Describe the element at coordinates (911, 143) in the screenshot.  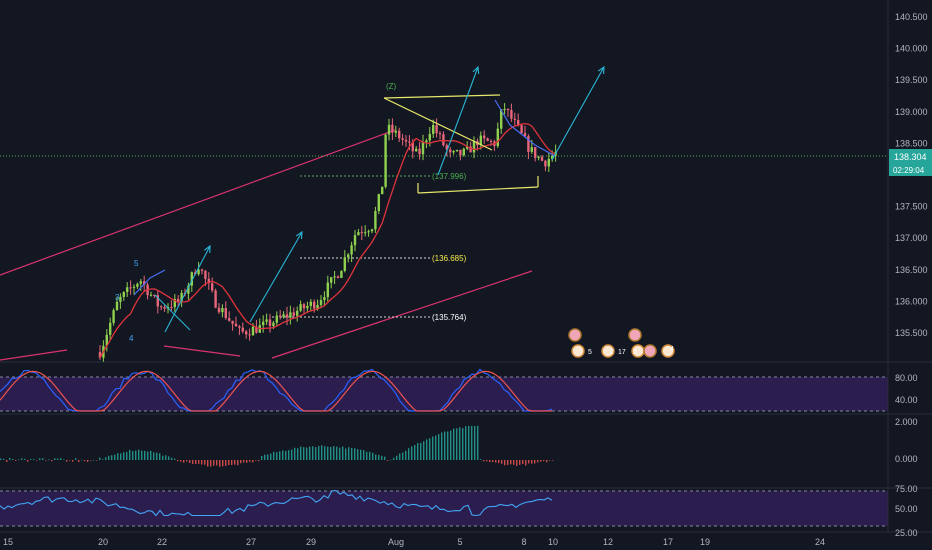
I see `price-tick-label: 138.500` at that location.